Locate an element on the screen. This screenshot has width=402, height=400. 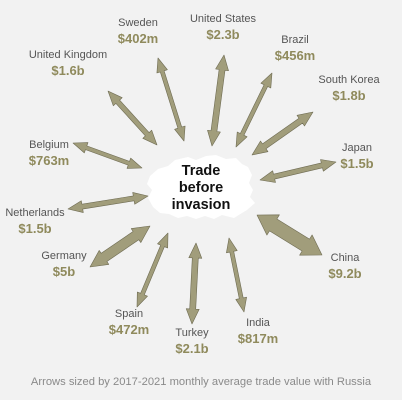
country-name: United States is located at coordinates (223, 19).